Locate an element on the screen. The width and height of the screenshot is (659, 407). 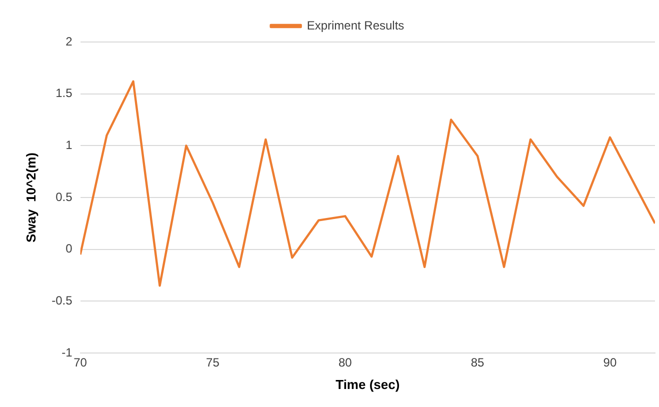
x-tick-label: 70 is located at coordinates (81, 363).